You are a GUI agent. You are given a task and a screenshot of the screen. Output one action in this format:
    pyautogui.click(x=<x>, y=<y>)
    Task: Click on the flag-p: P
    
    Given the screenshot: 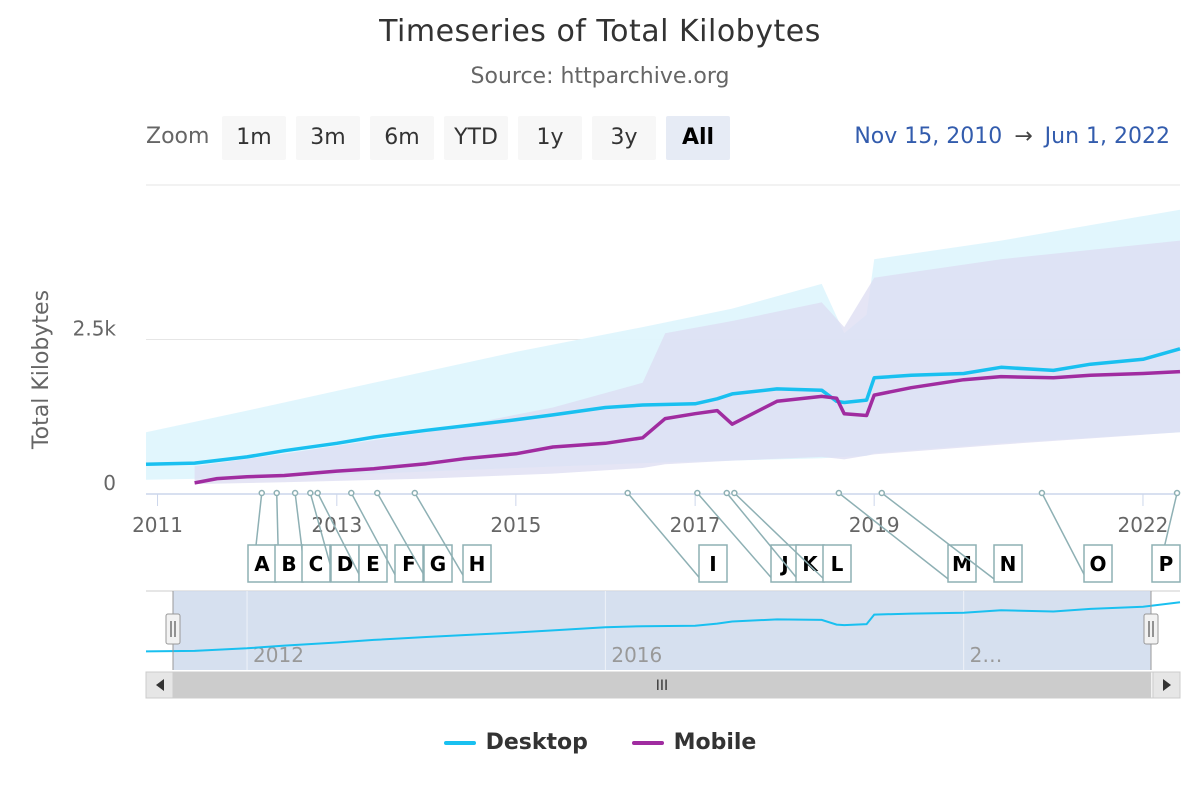 What is the action you would take?
    pyautogui.click(x=1166, y=564)
    